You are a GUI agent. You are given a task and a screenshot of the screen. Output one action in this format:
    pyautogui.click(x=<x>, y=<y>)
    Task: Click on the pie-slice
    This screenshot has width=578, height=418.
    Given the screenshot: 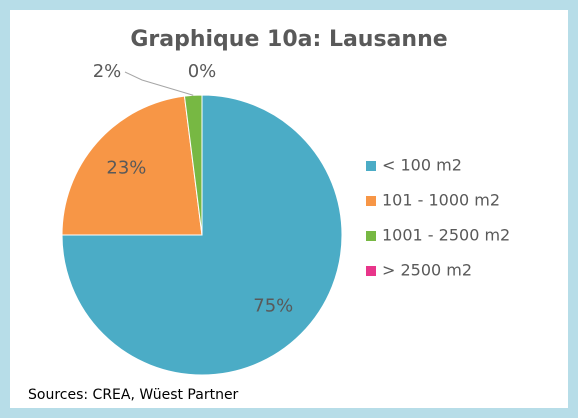 What is the action you would take?
    pyautogui.click(x=132, y=165)
    